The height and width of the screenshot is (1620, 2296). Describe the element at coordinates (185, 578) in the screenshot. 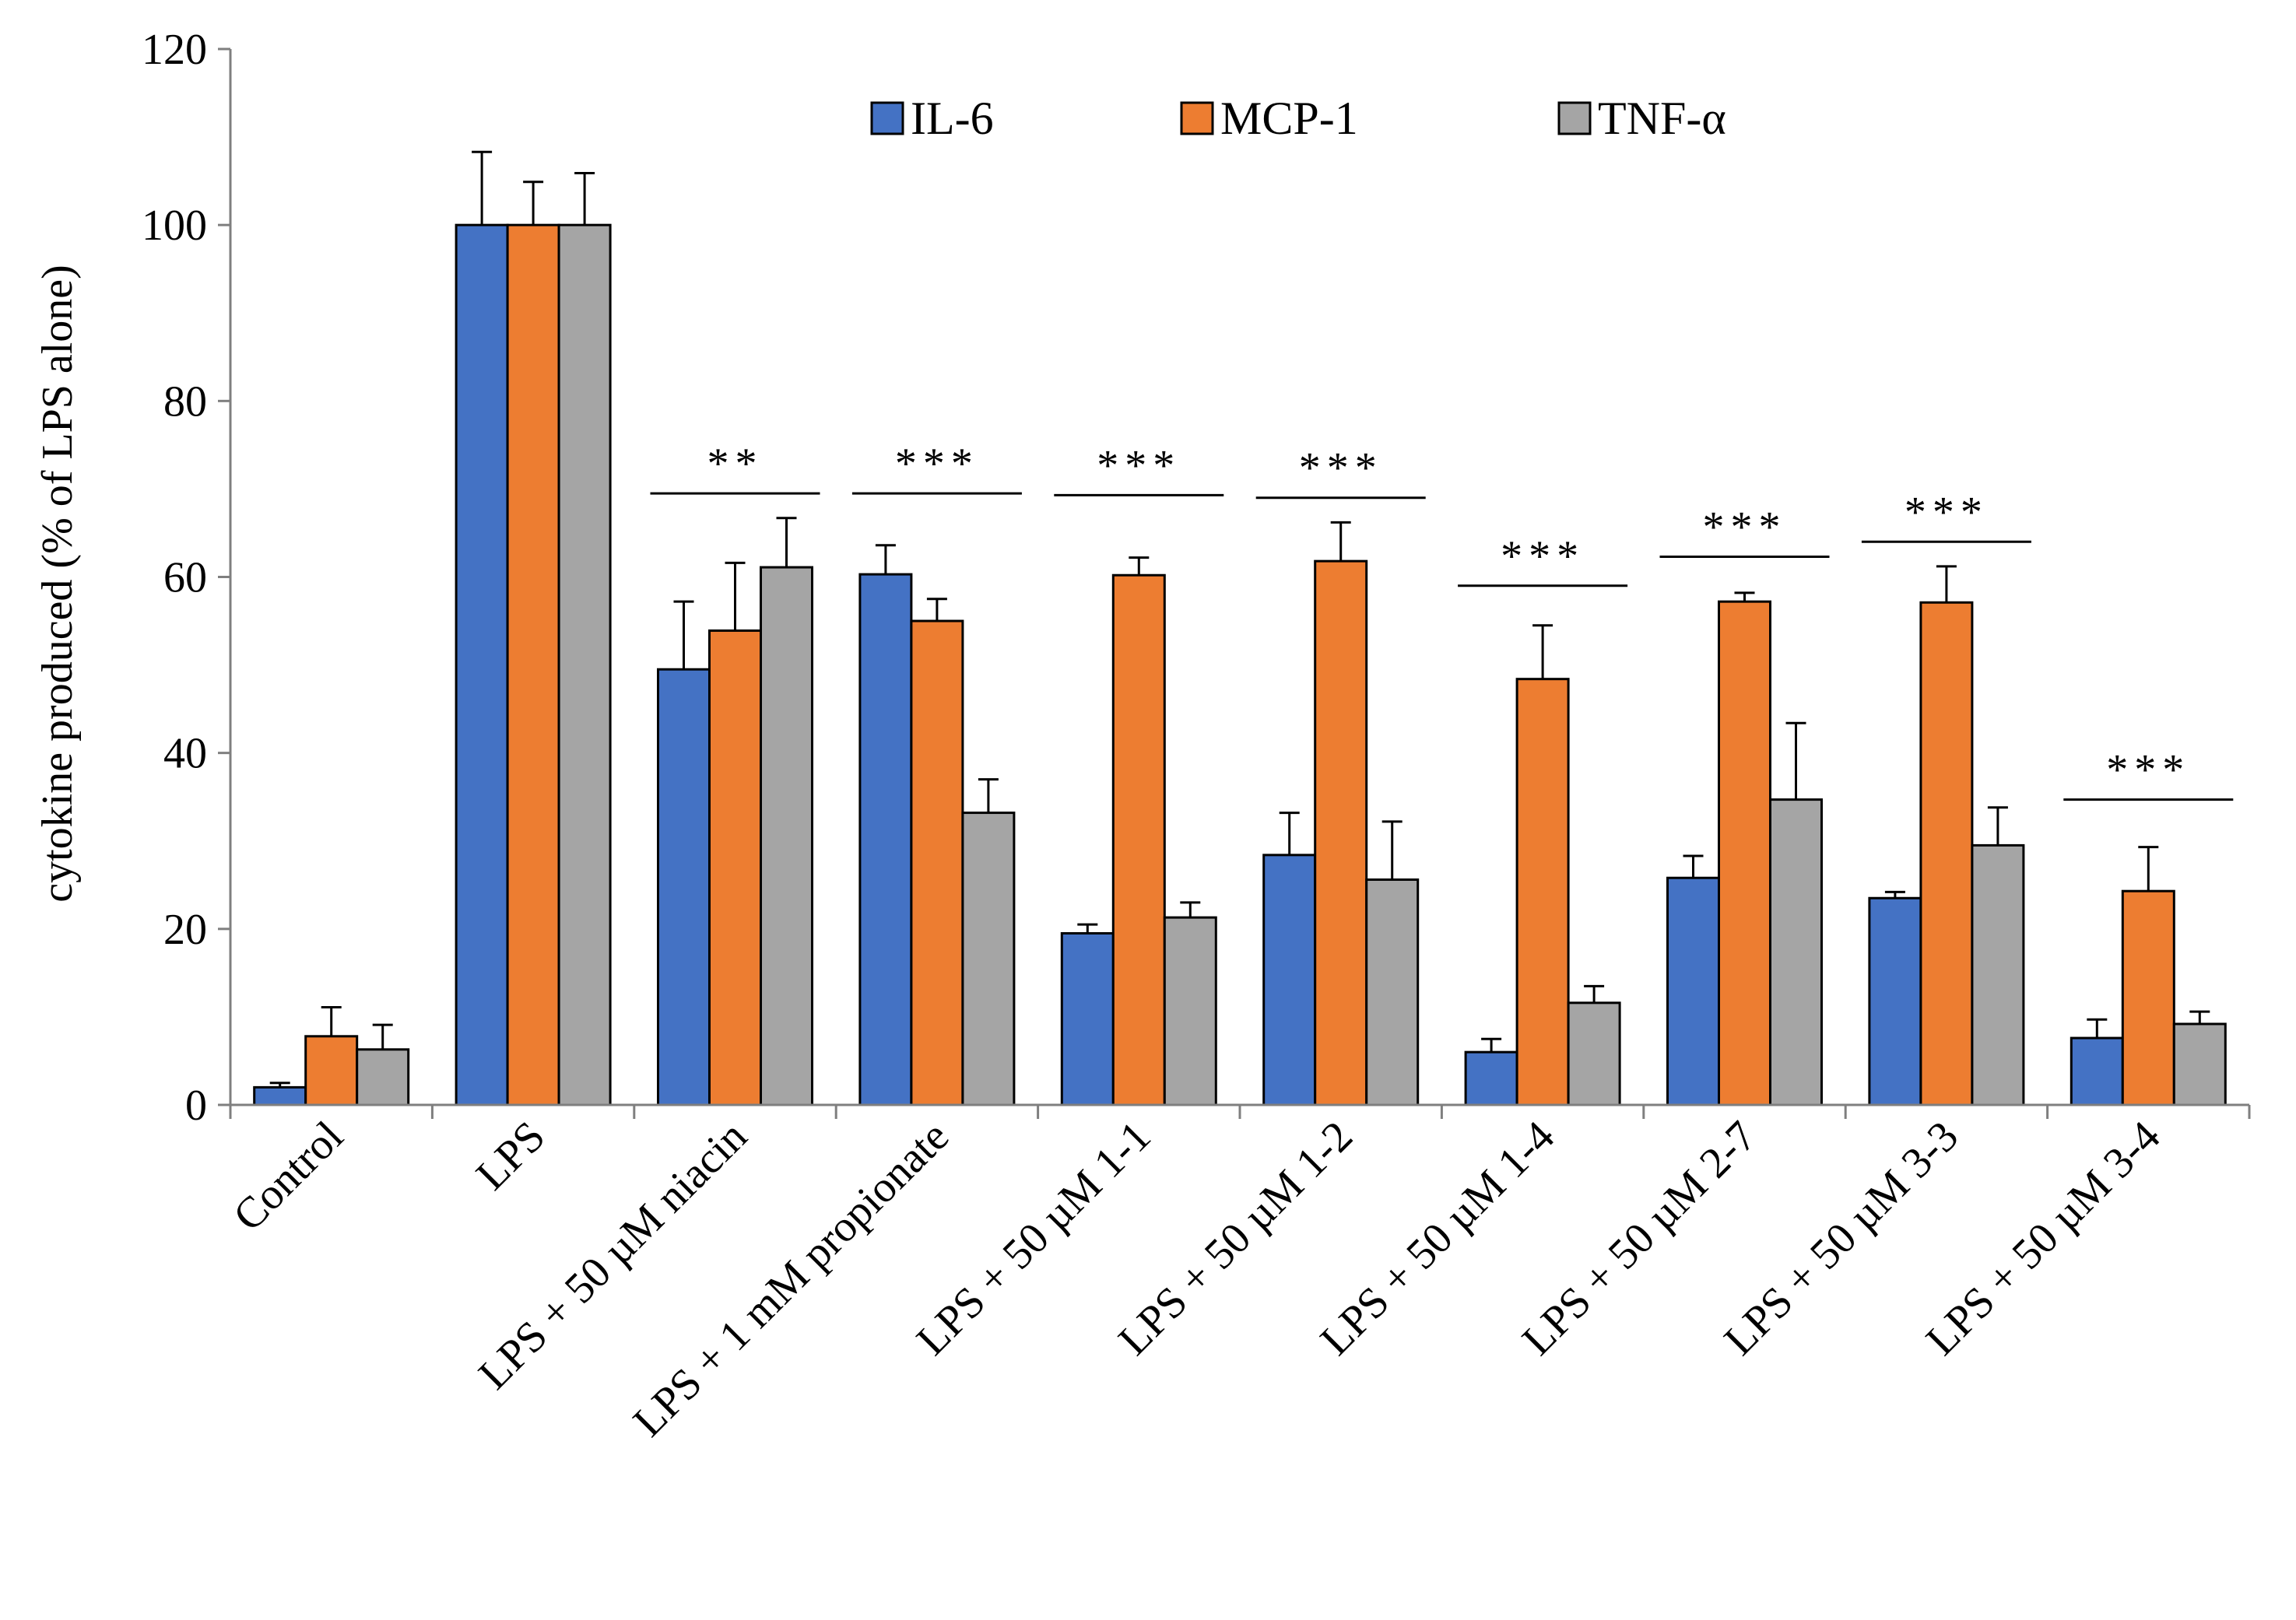

I see `y-tick-label: 60` at that location.